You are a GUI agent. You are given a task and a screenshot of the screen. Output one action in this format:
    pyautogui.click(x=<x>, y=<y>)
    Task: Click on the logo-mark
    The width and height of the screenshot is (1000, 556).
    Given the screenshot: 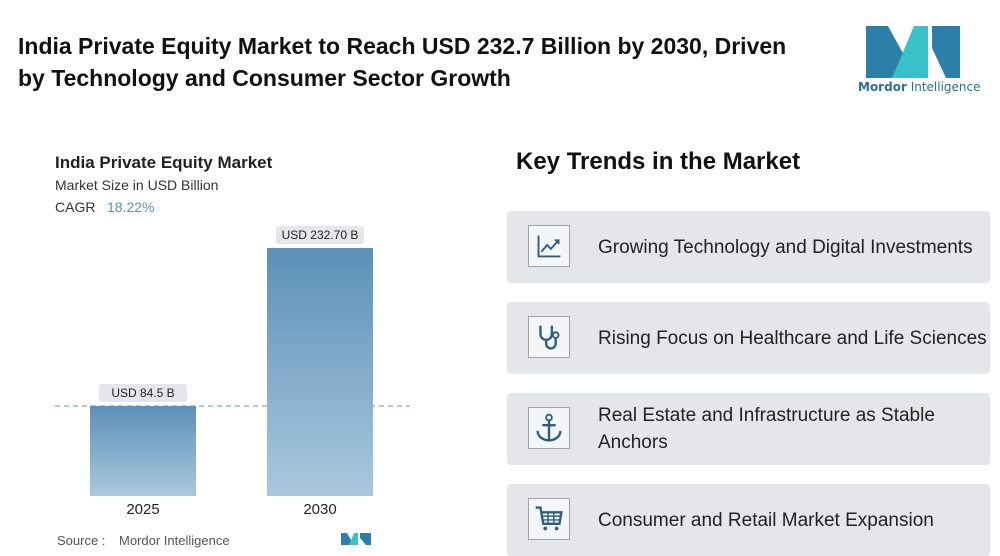 What is the action you would take?
    pyautogui.click(x=913, y=52)
    